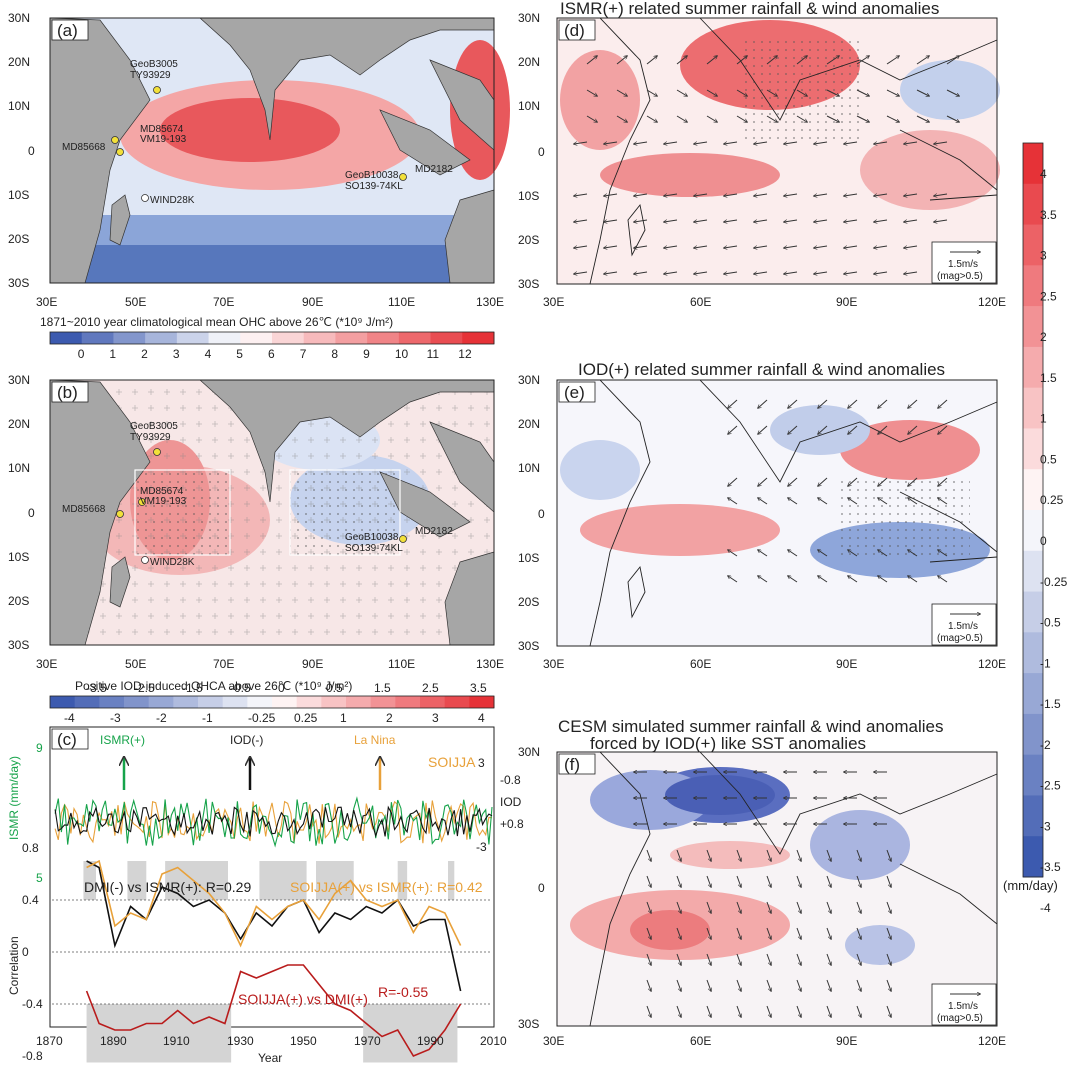  I want to click on panel-a-sumatra, so click(425, 142).